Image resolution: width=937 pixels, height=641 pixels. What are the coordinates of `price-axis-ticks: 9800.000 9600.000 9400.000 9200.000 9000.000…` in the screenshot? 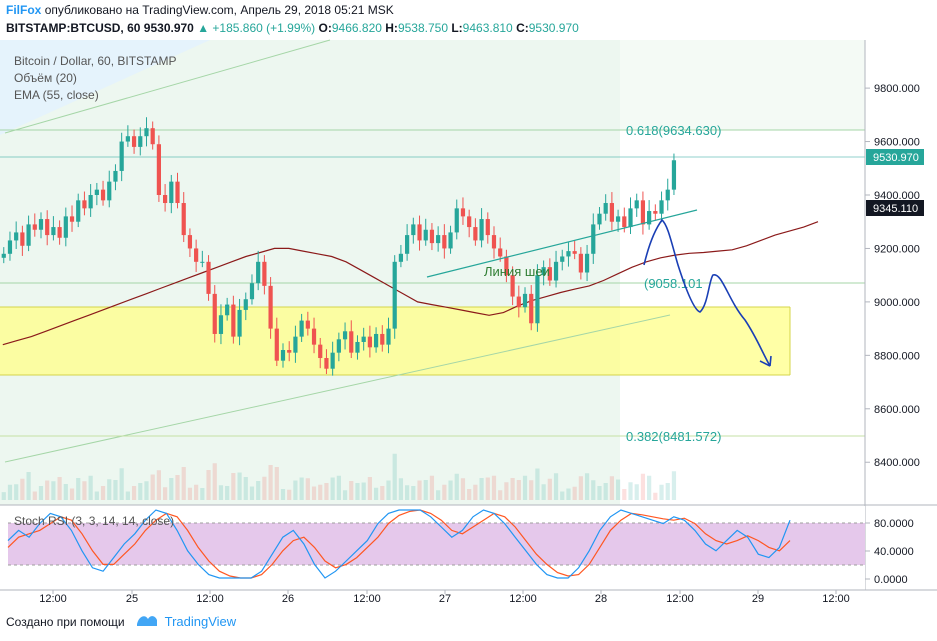 It's located at (892, 276).